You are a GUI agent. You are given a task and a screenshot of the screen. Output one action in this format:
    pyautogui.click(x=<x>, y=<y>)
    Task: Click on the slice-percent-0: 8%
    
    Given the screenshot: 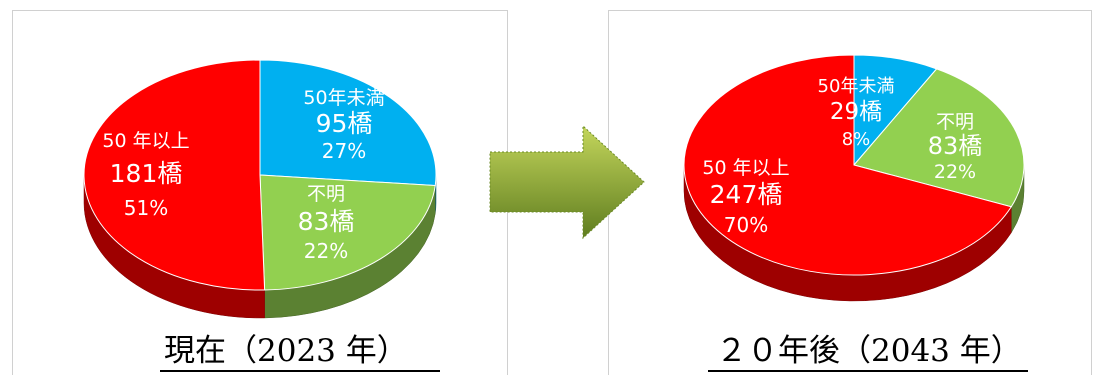 What is the action you would take?
    pyautogui.click(x=856, y=139)
    